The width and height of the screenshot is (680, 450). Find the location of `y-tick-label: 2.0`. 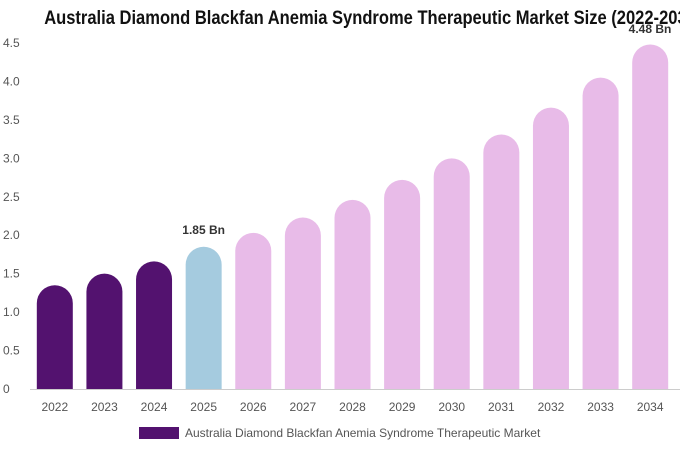

y-tick-label: 2.0 is located at coordinates (11, 235).